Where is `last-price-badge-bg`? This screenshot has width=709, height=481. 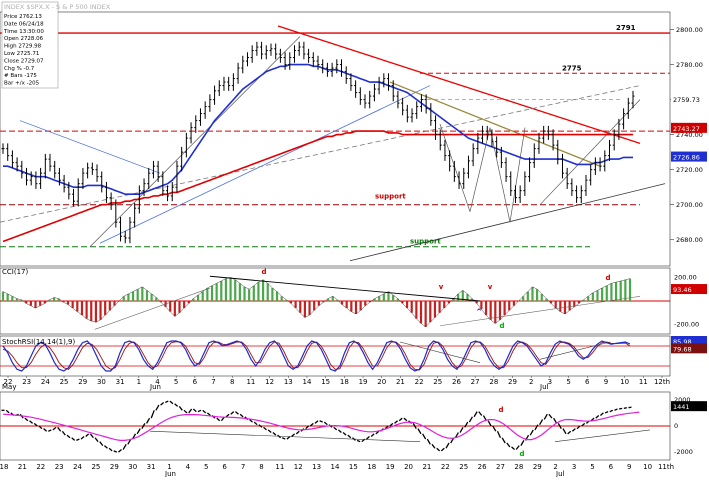
last-price-badge-bg is located at coordinates (689, 99).